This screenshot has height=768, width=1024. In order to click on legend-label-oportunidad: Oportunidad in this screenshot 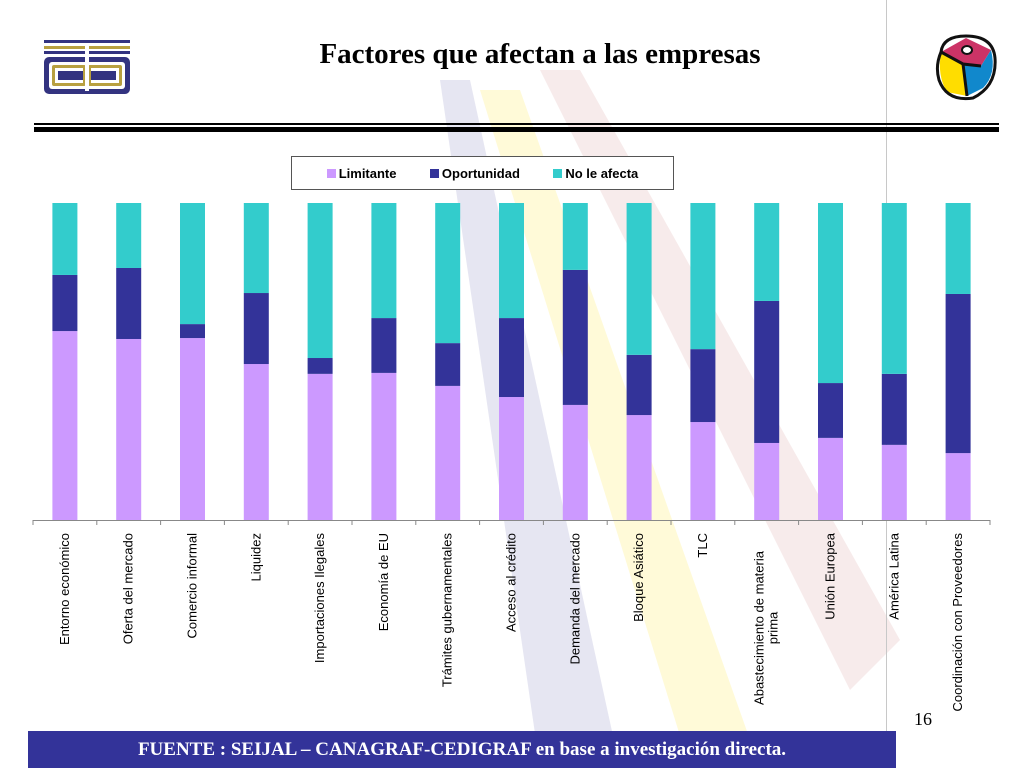, I will do `click(480, 173)`.